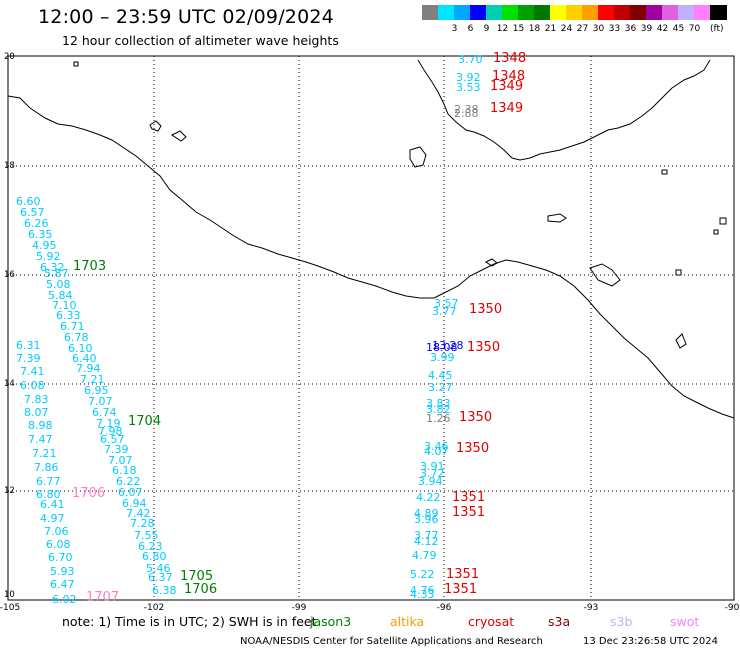 The width and height of the screenshot is (740, 650). Describe the element at coordinates (442, 347) in the screenshot. I see `wave-height-value: 18.08` at that location.